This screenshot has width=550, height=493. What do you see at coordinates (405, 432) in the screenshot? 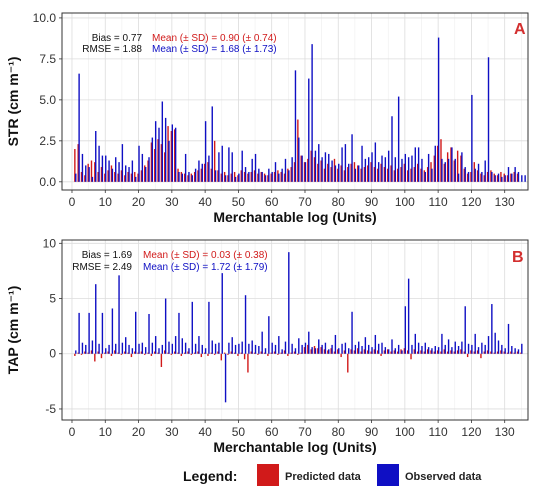
I see `x-tick-label: 100` at bounding box center [405, 432].